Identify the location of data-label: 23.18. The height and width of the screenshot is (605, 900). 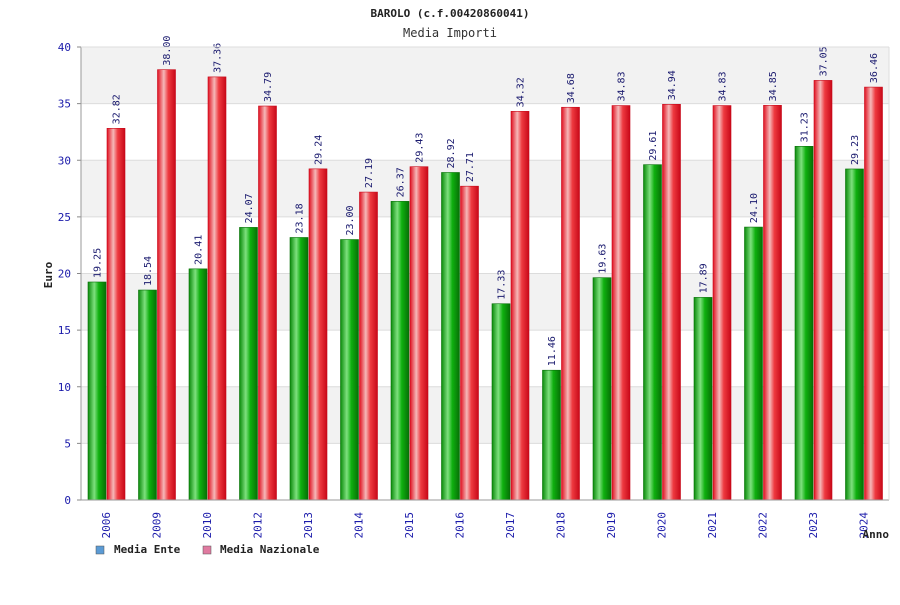
(300, 218).